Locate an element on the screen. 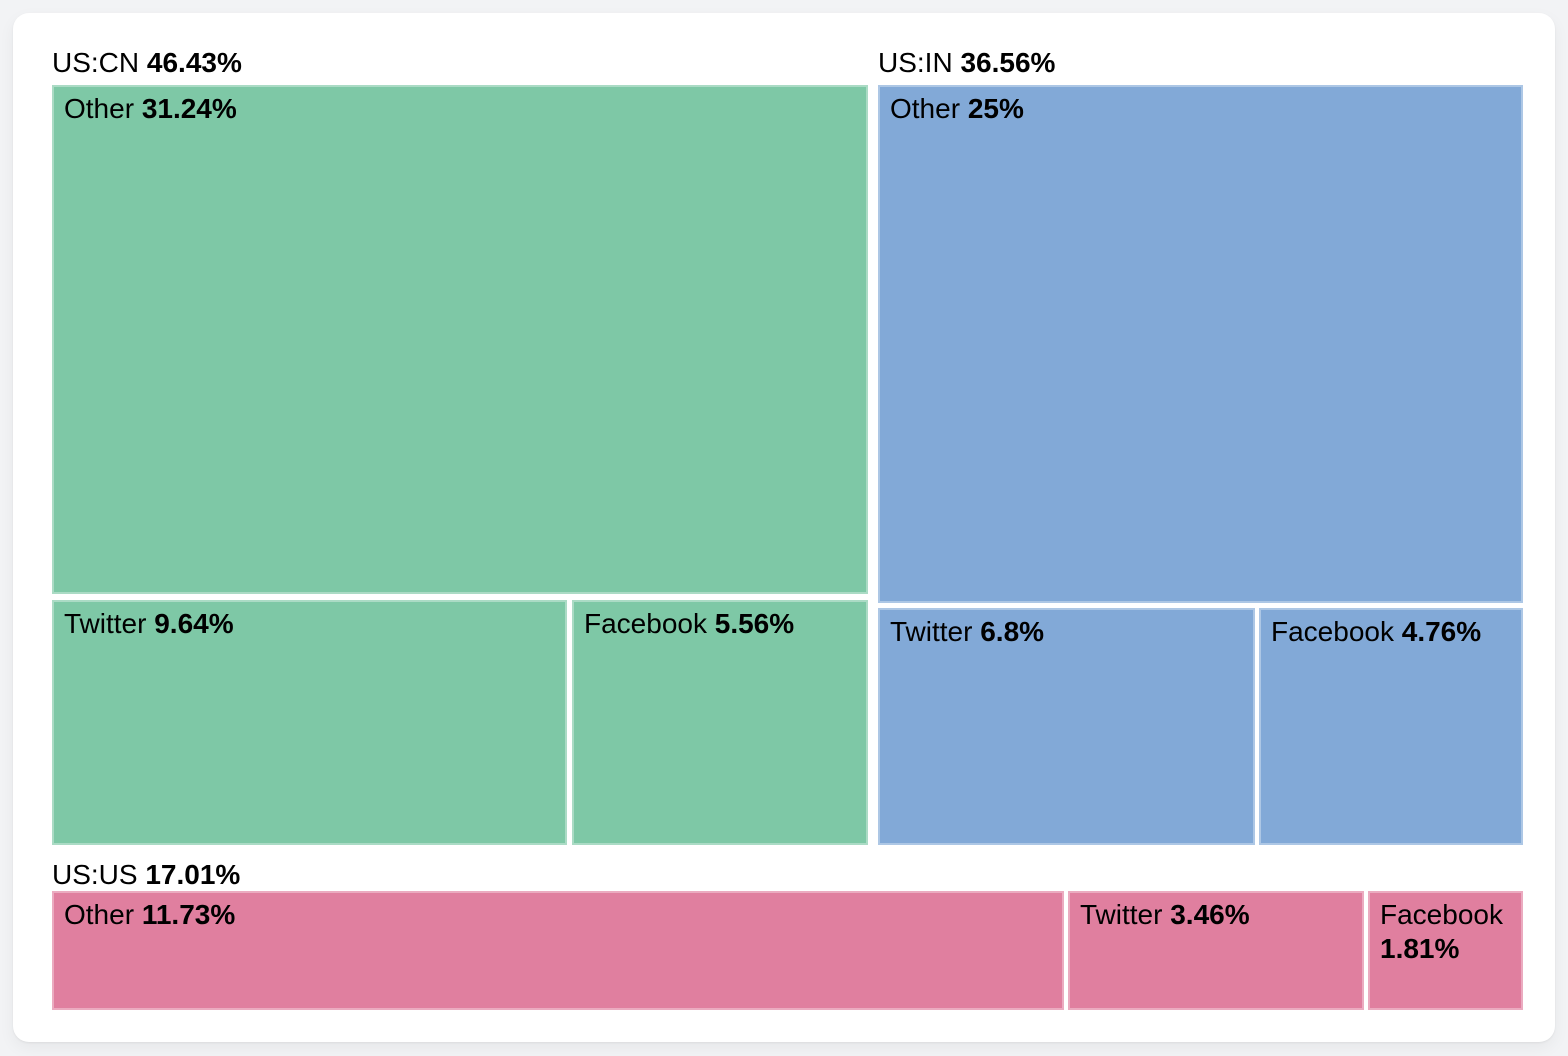 This screenshot has height=1056, width=1568. group-name: US:US is located at coordinates (99, 874).